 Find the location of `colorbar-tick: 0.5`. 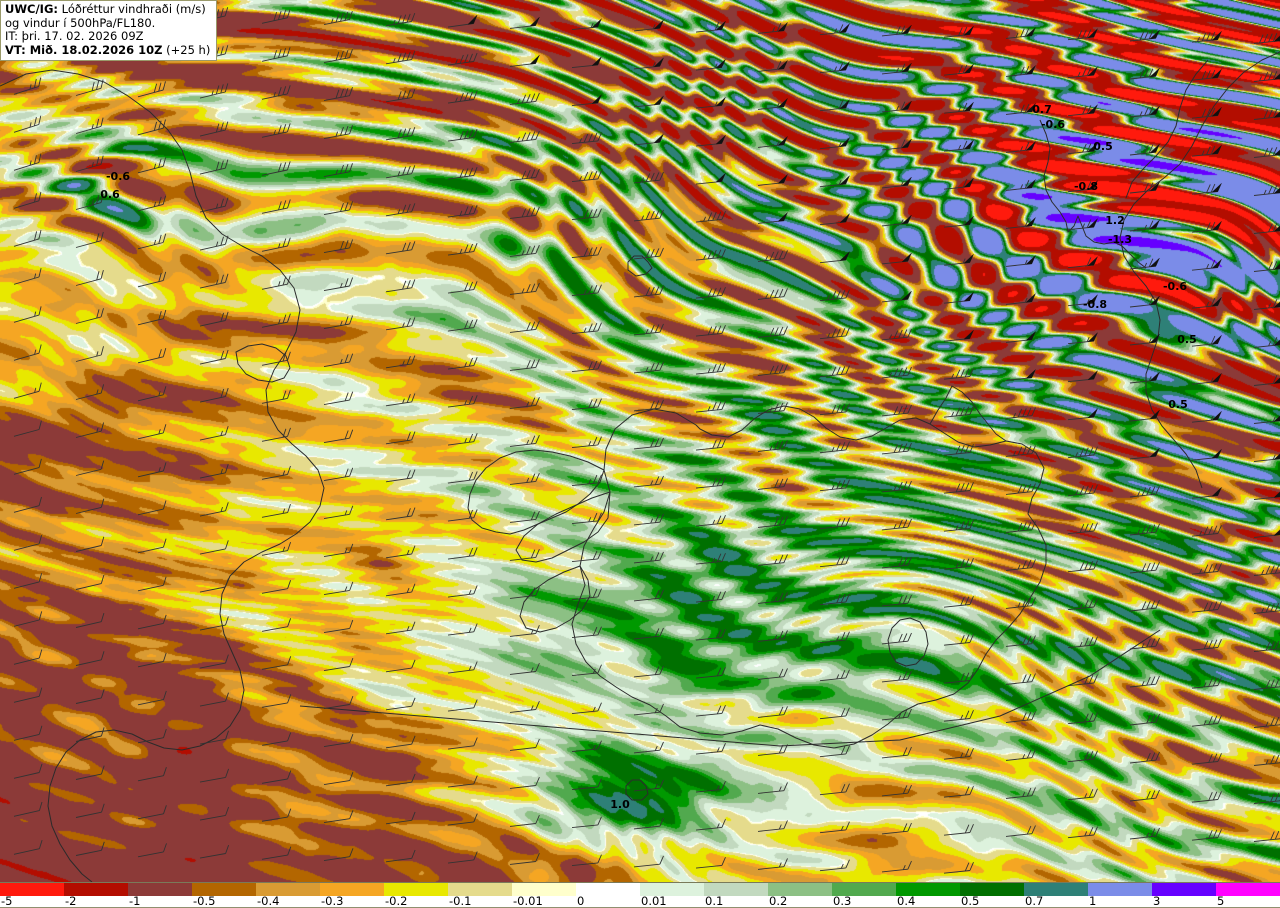

colorbar-tick: 0.5 is located at coordinates (970, 901).